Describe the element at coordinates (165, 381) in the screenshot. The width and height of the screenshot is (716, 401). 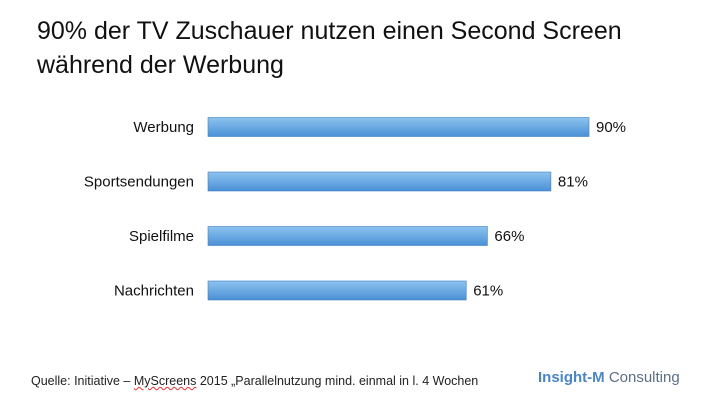
I see `source-underlined-word: MyScreens` at that location.